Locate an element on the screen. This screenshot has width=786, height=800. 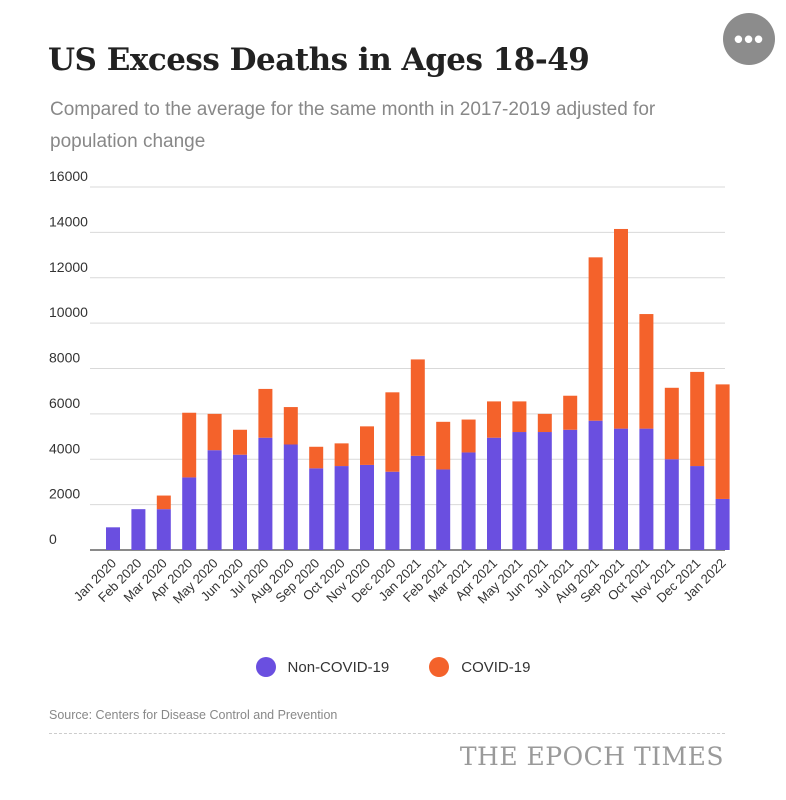
y-tick-label: 6000 is located at coordinates (64, 403).